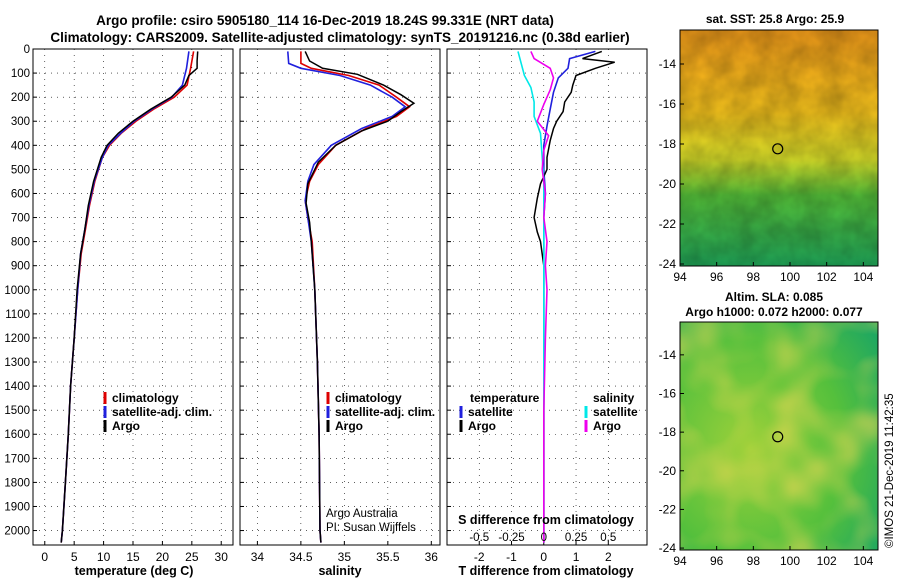 This screenshot has height=580, width=900. Describe the element at coordinates (134, 571) in the screenshot. I see `temperature-xlabel: temperature (deg C)` at that location.